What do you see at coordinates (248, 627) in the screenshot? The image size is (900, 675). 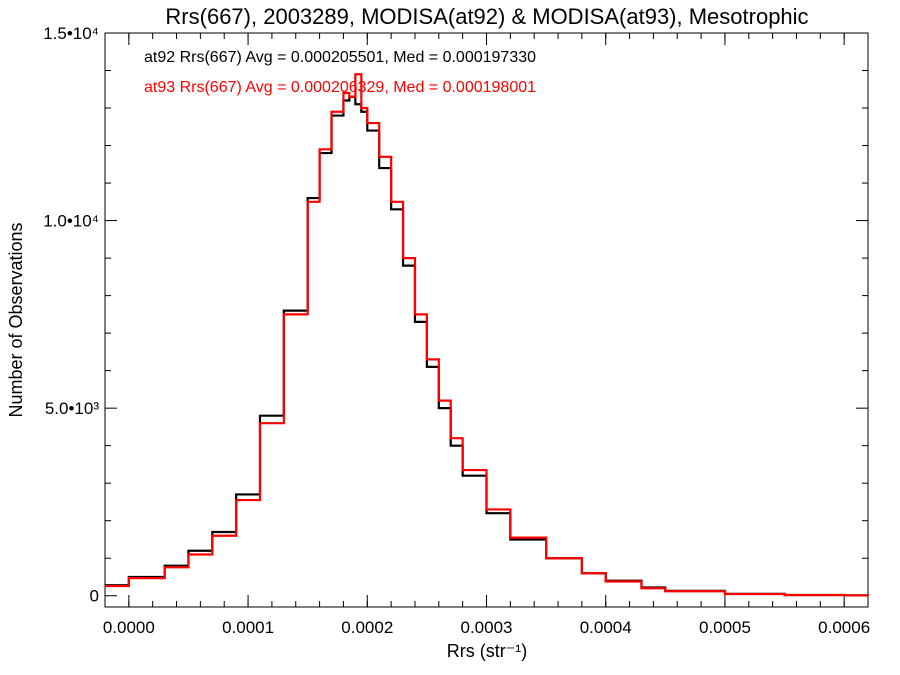 I see `x-tick-label: 0.0001` at bounding box center [248, 627].